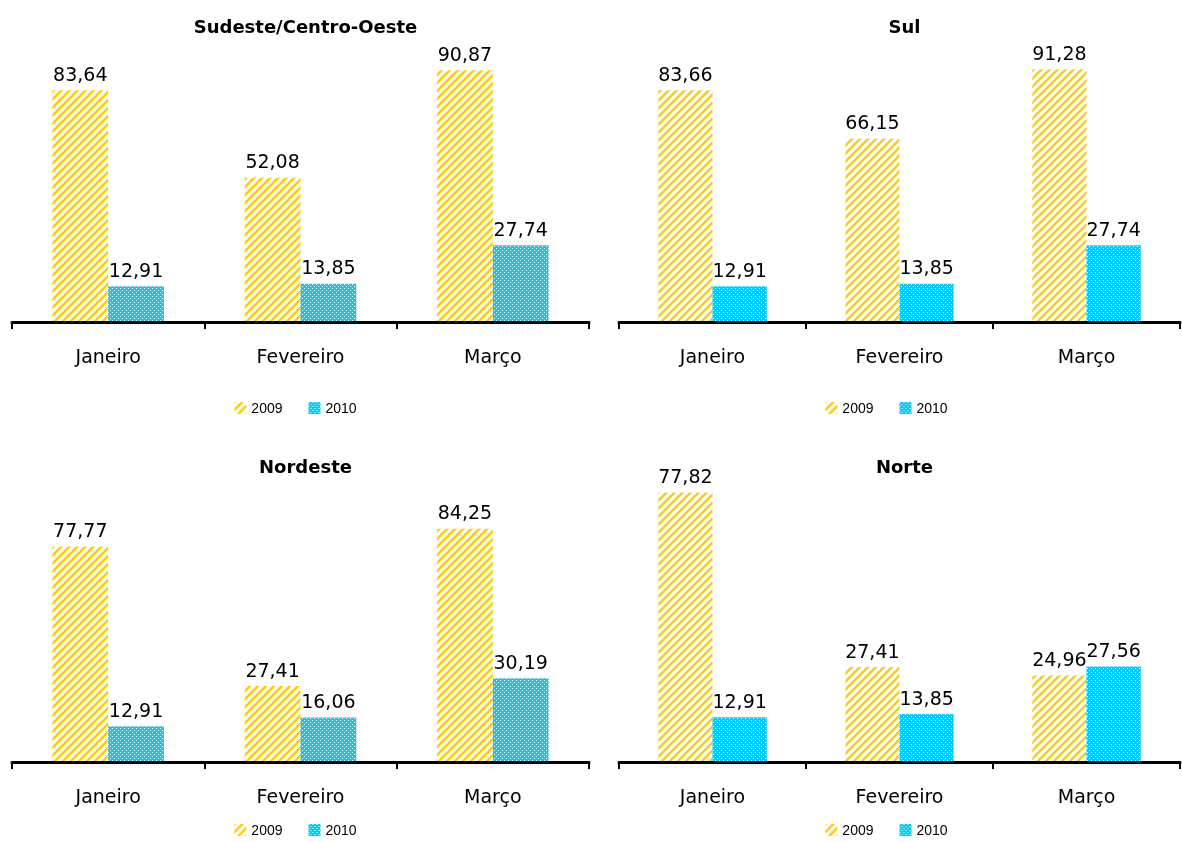 This screenshot has height=842, width=1182. What do you see at coordinates (272, 161) in the screenshot?
I see `data-label: 52,08` at bounding box center [272, 161].